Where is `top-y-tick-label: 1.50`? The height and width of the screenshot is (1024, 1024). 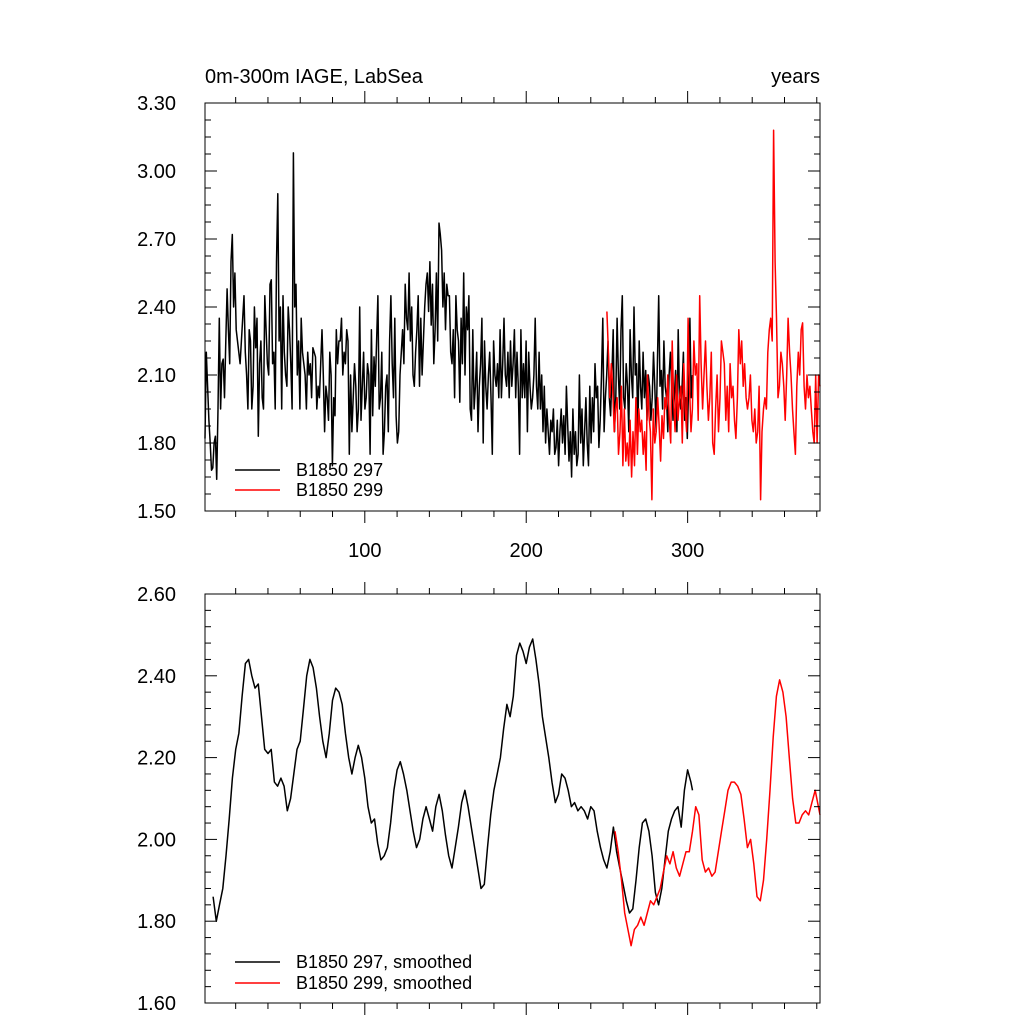
top-y-tick-label: 1.50 is located at coordinates (156, 512).